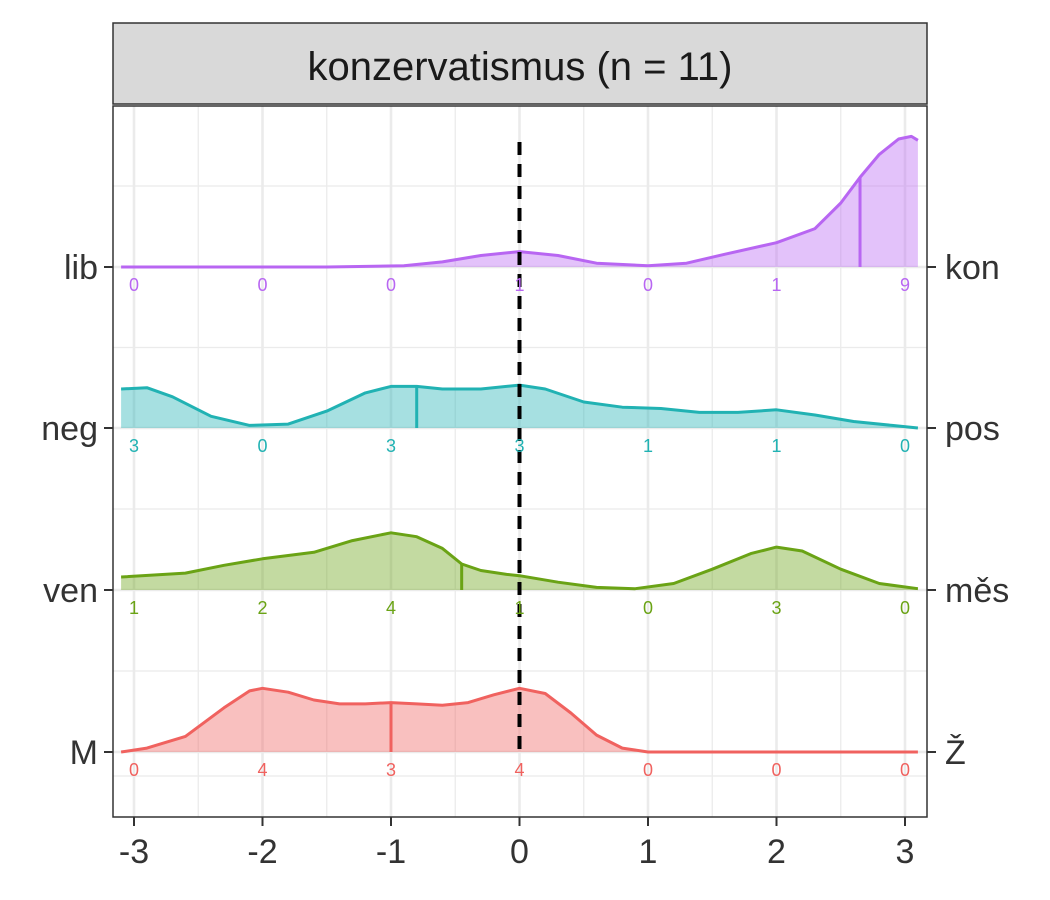  What do you see at coordinates (70, 591) in the screenshot?
I see `y-label-left: ven` at bounding box center [70, 591].